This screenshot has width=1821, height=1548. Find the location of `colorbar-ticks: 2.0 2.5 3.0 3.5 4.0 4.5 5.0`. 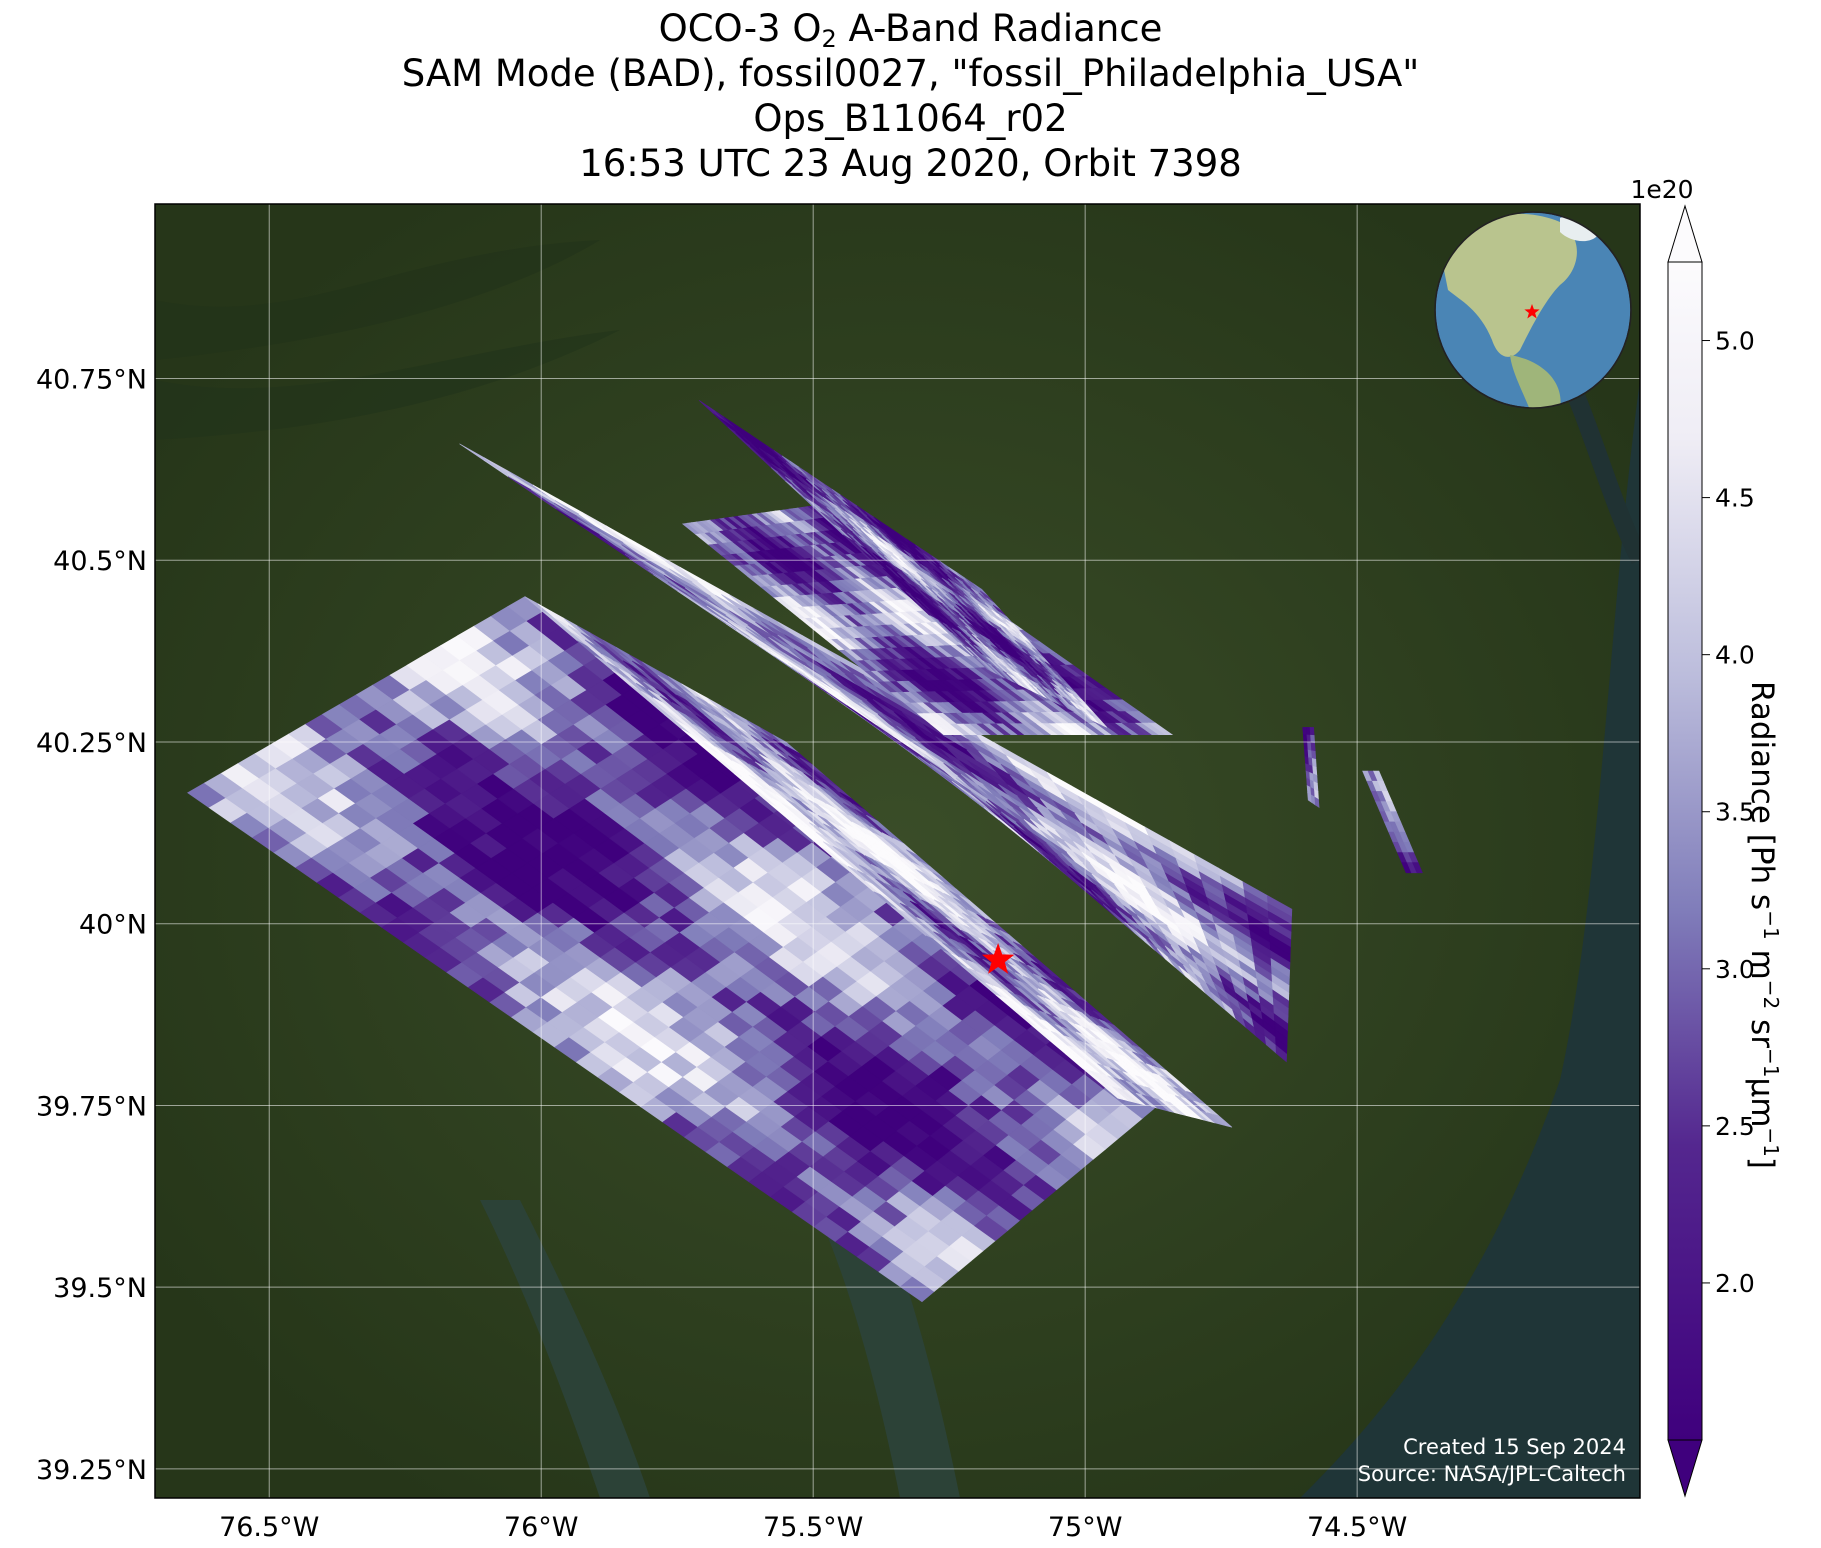

colorbar-ticks: 2.0 2.5 3.0 3.5 4.0 4.5 5.0 is located at coordinates (1728, 812).